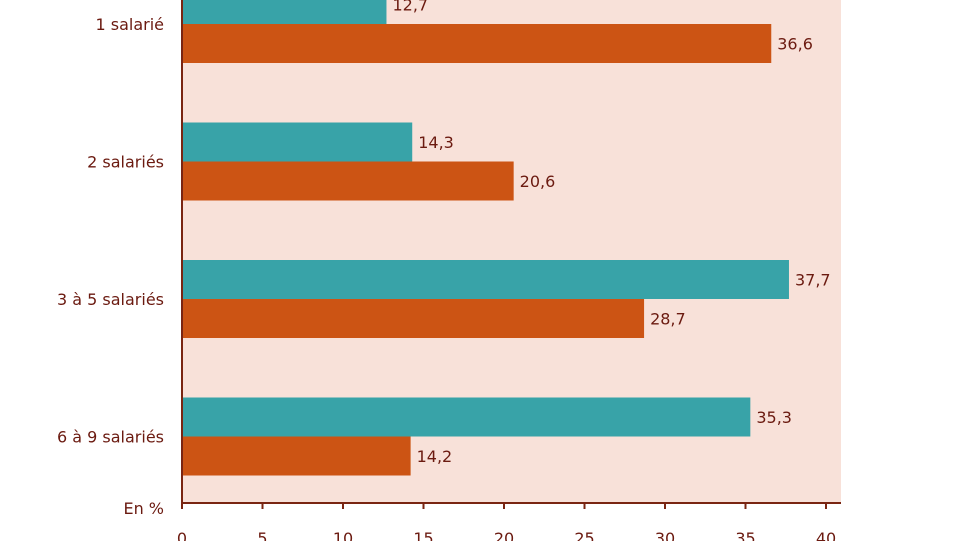  Describe the element at coordinates (110, 437) in the screenshot. I see `category-label-3: 6 à 9 salariés` at that location.